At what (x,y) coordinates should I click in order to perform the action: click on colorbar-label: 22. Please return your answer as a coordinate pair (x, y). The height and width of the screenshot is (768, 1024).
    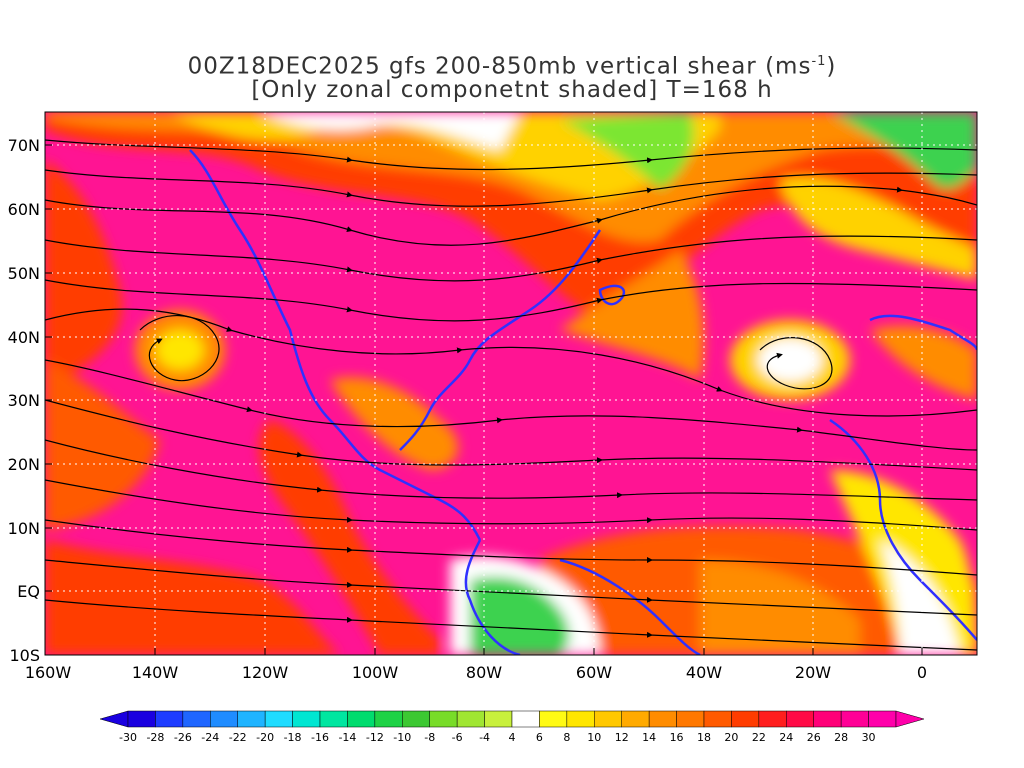
    Looking at the image, I should click on (759, 737).